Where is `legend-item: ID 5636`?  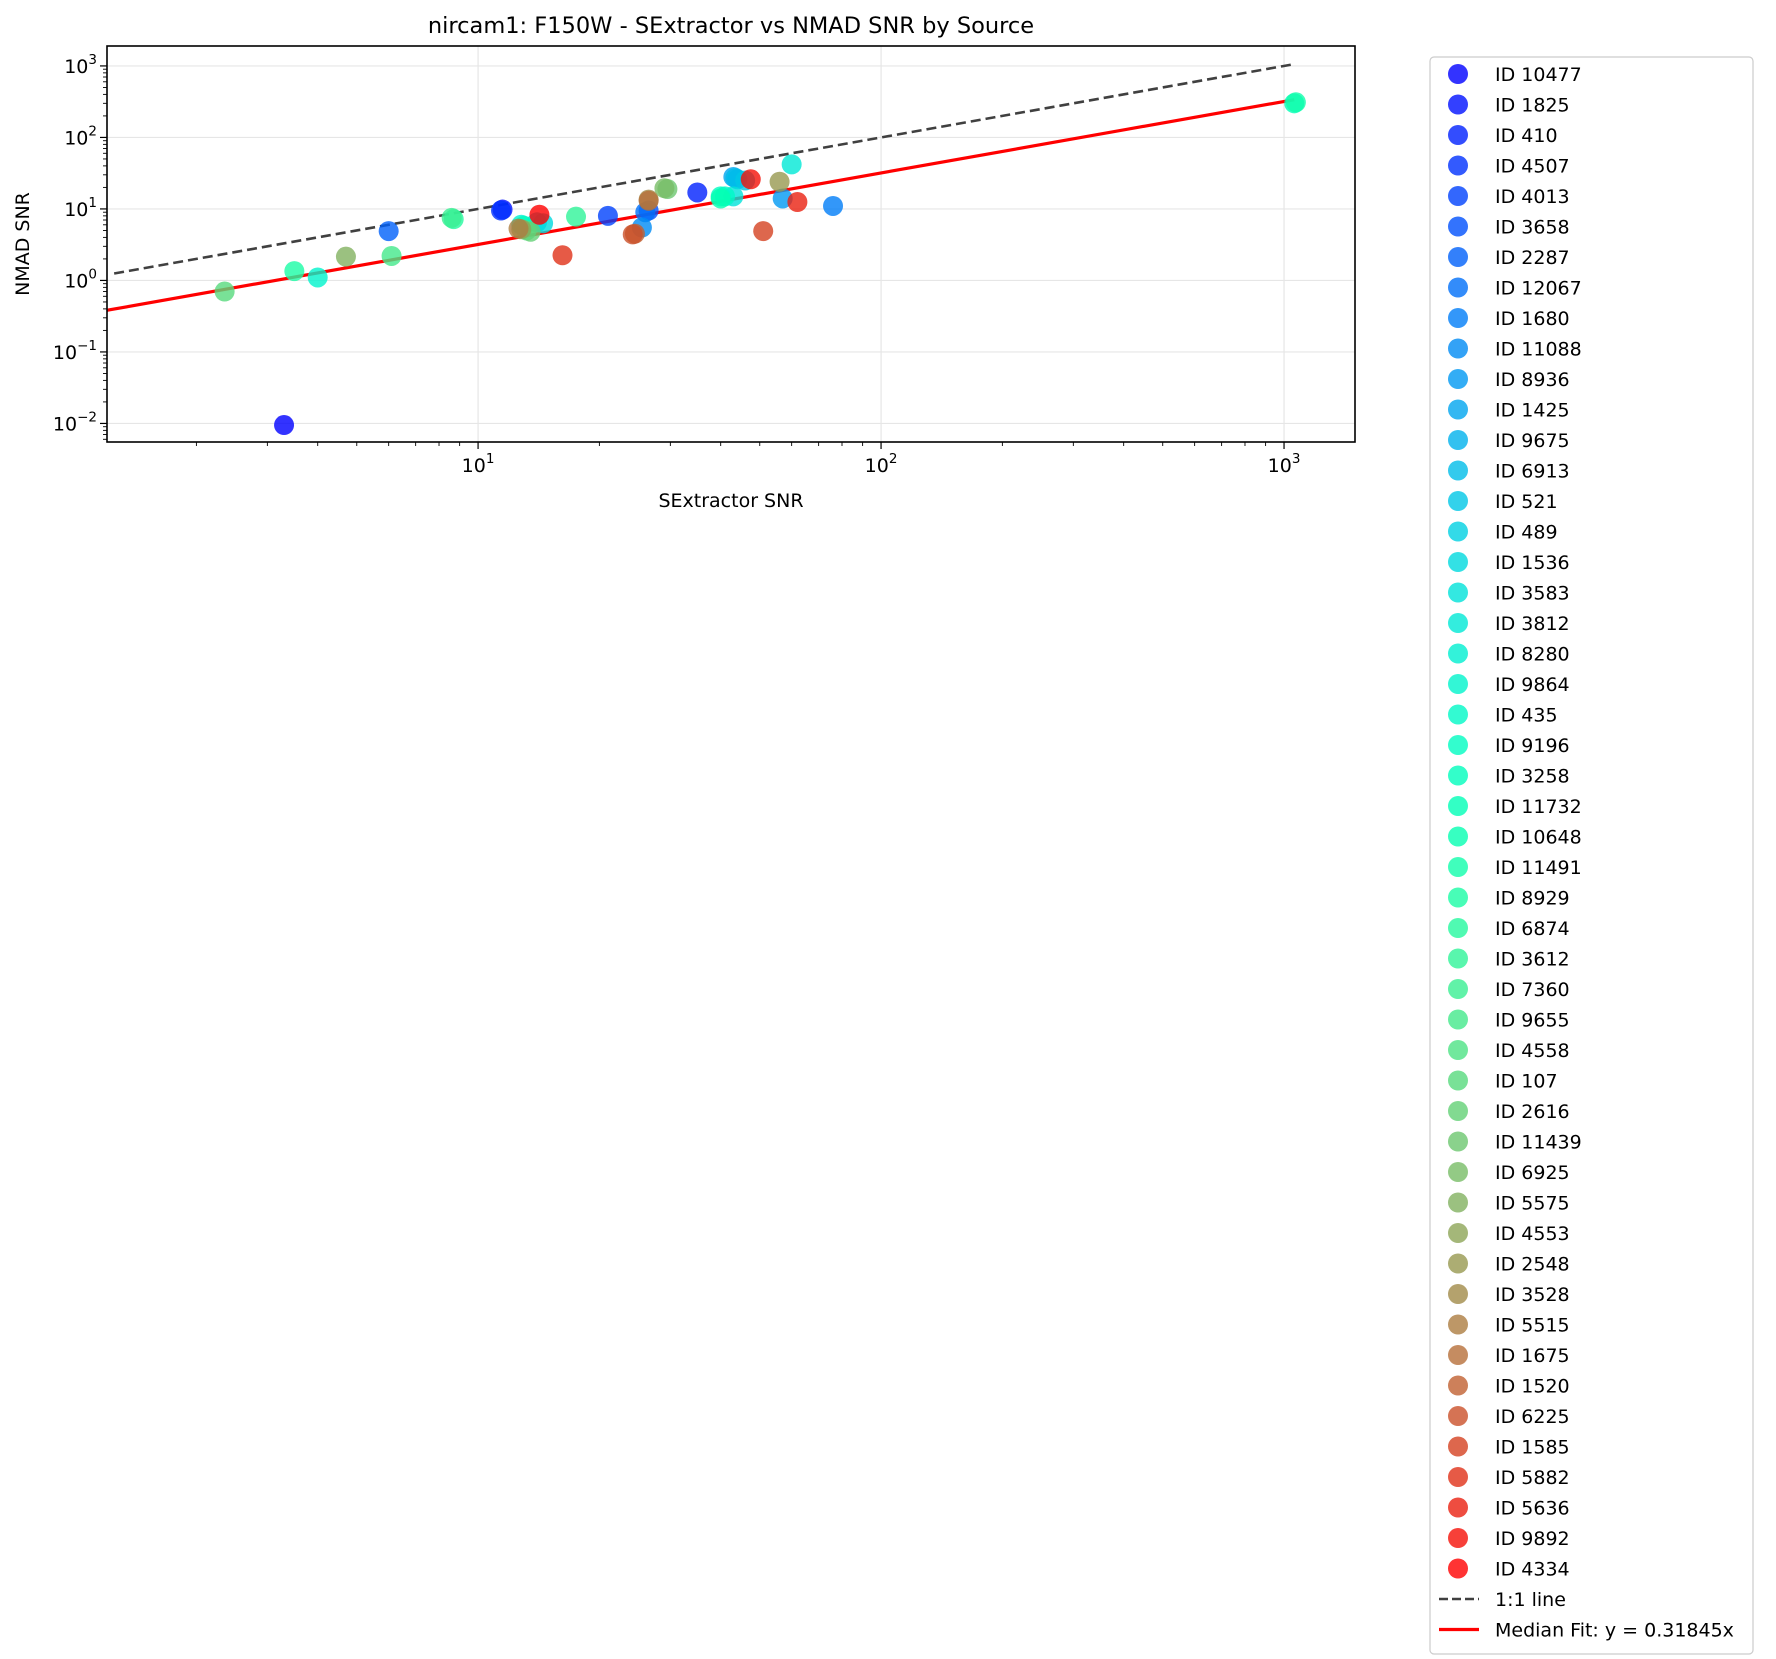 legend-item: ID 5636 is located at coordinates (1509, 1508).